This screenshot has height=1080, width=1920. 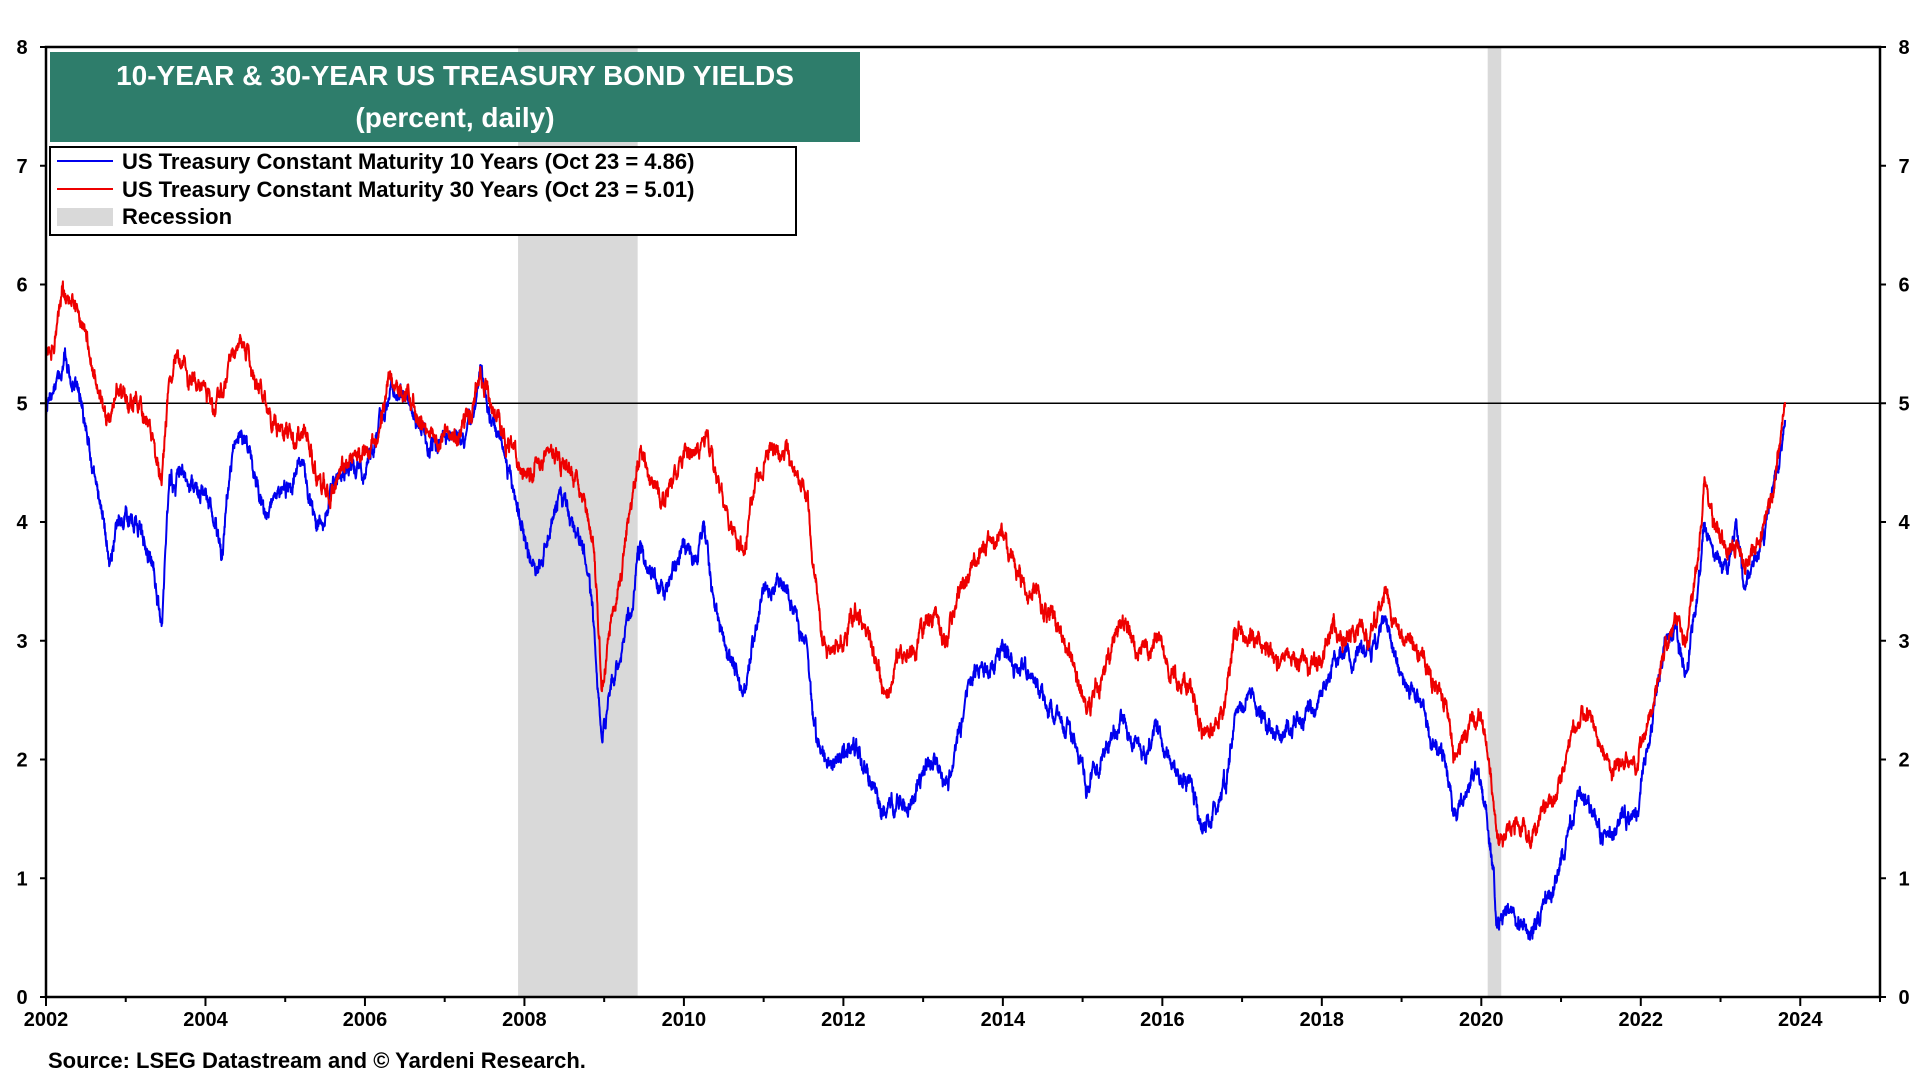 I want to click on title-header-background, so click(x=455, y=97).